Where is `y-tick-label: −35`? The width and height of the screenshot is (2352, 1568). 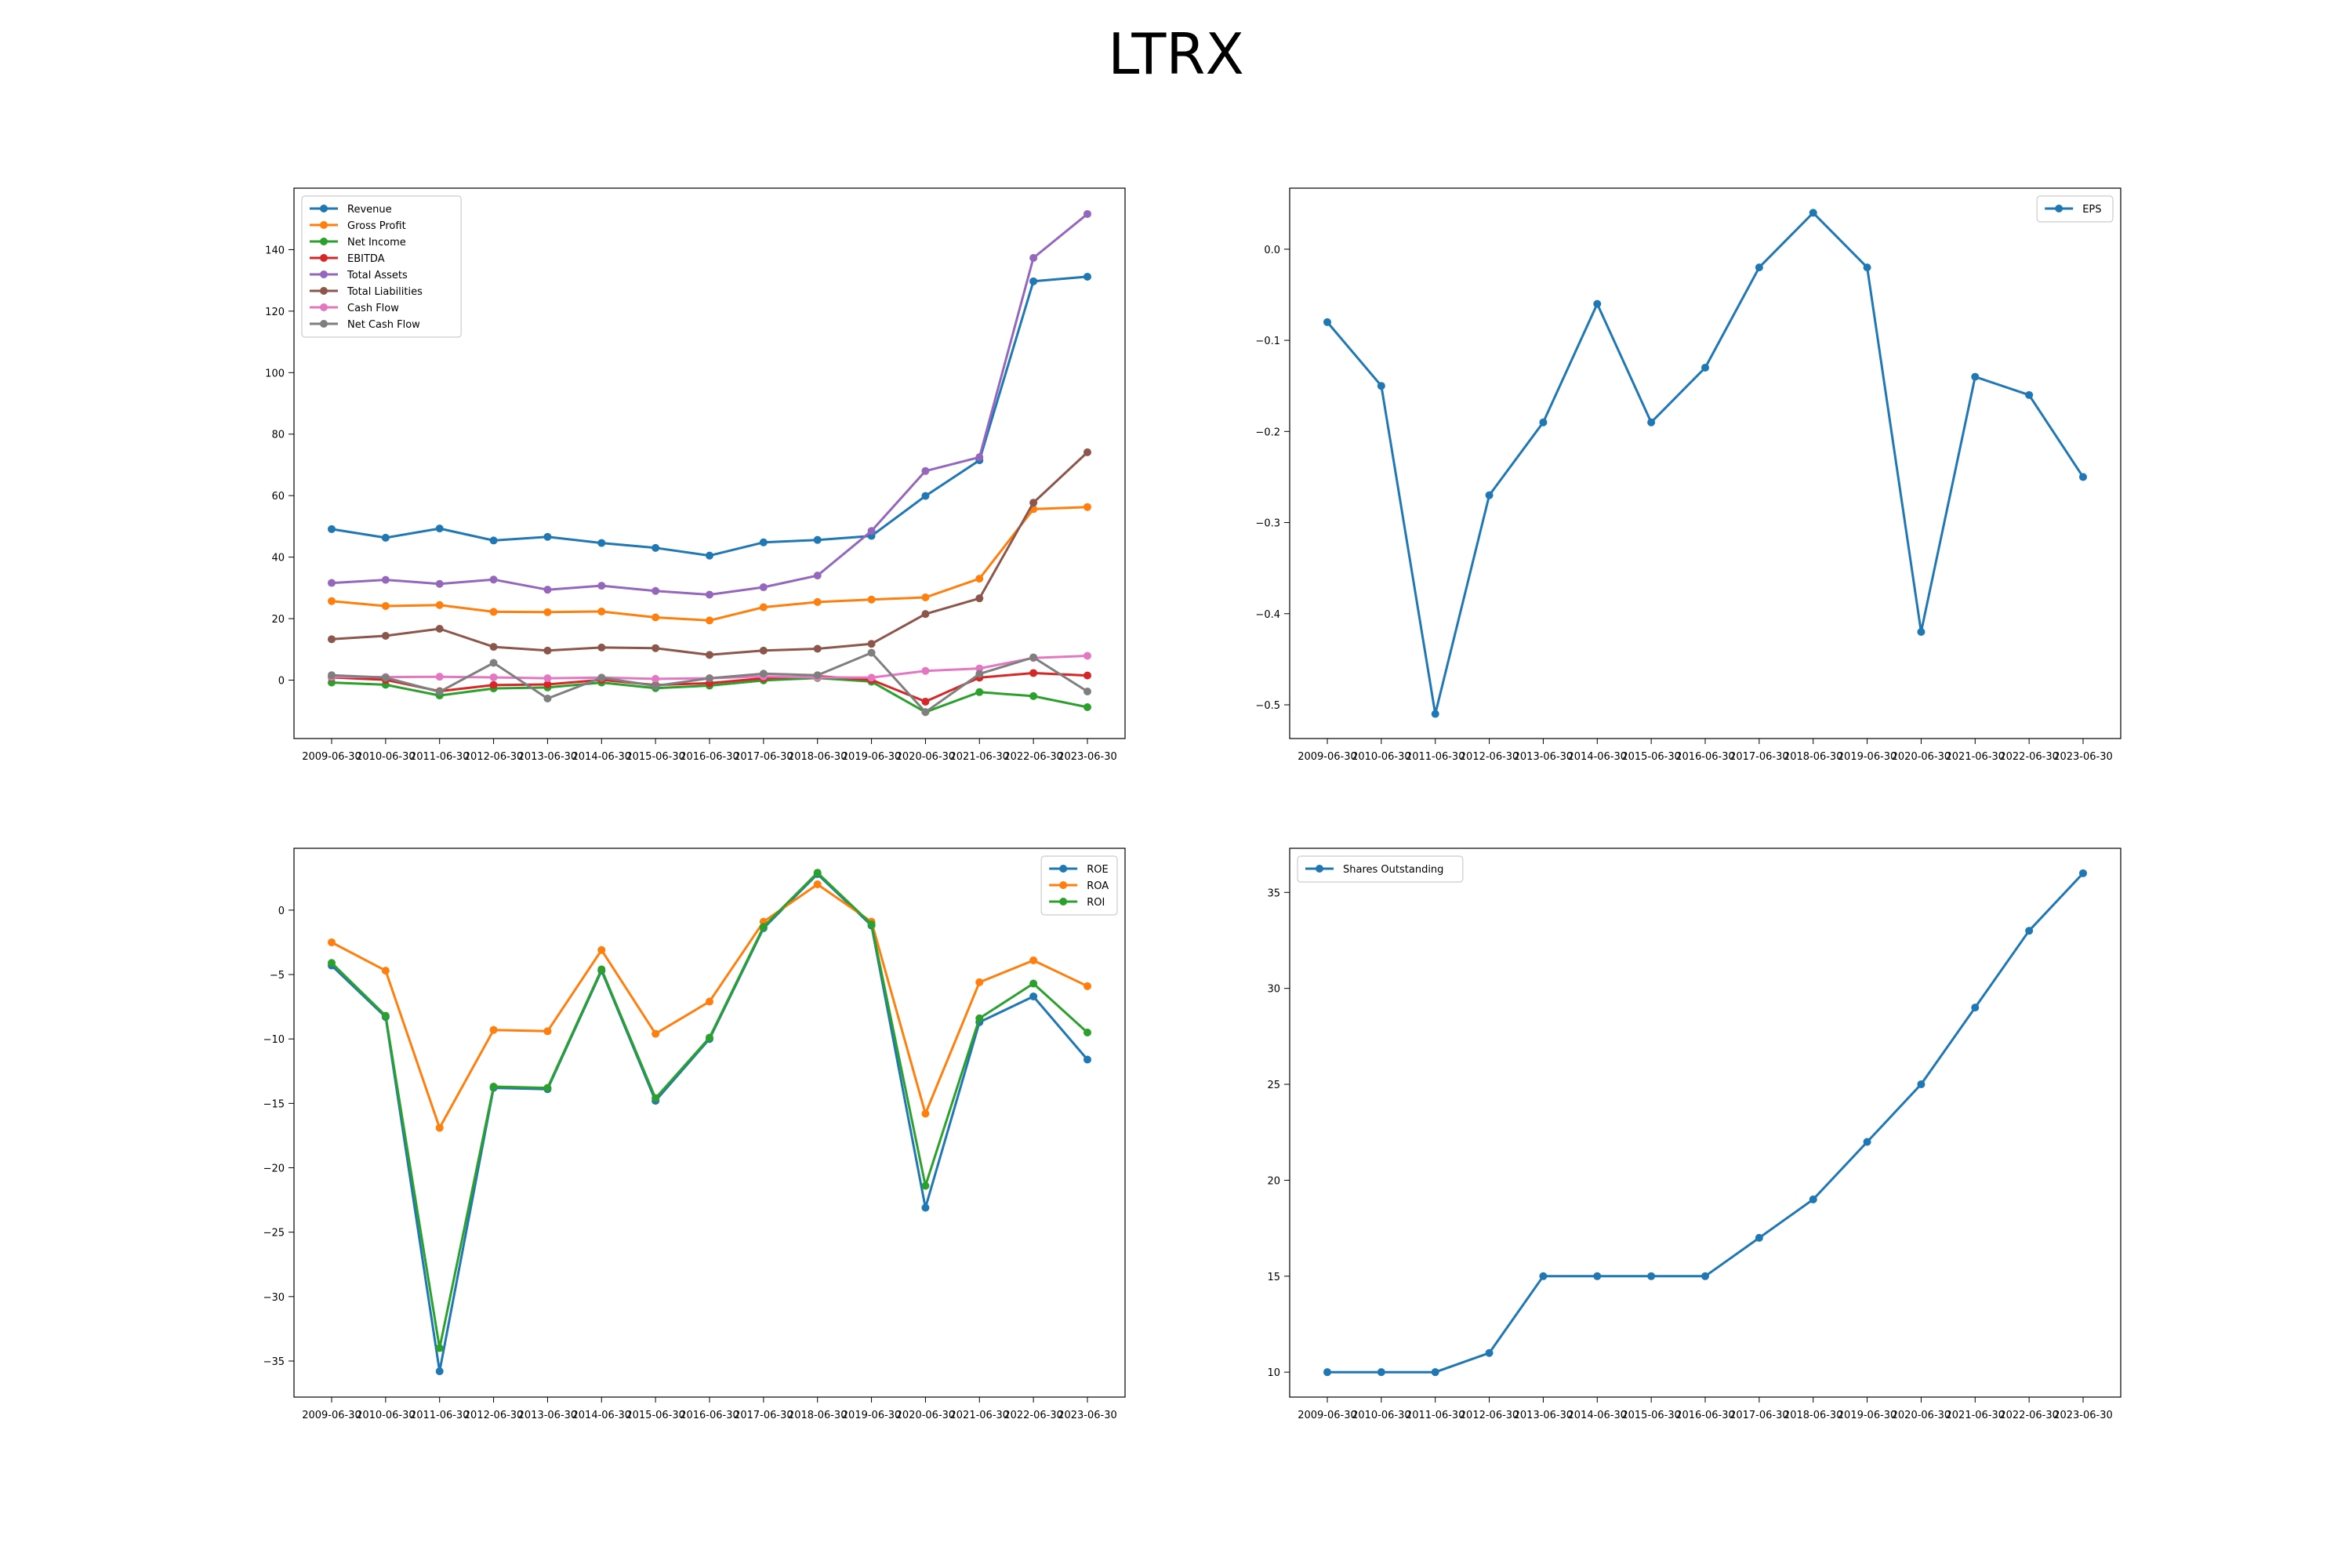 y-tick-label: −35 is located at coordinates (274, 1362).